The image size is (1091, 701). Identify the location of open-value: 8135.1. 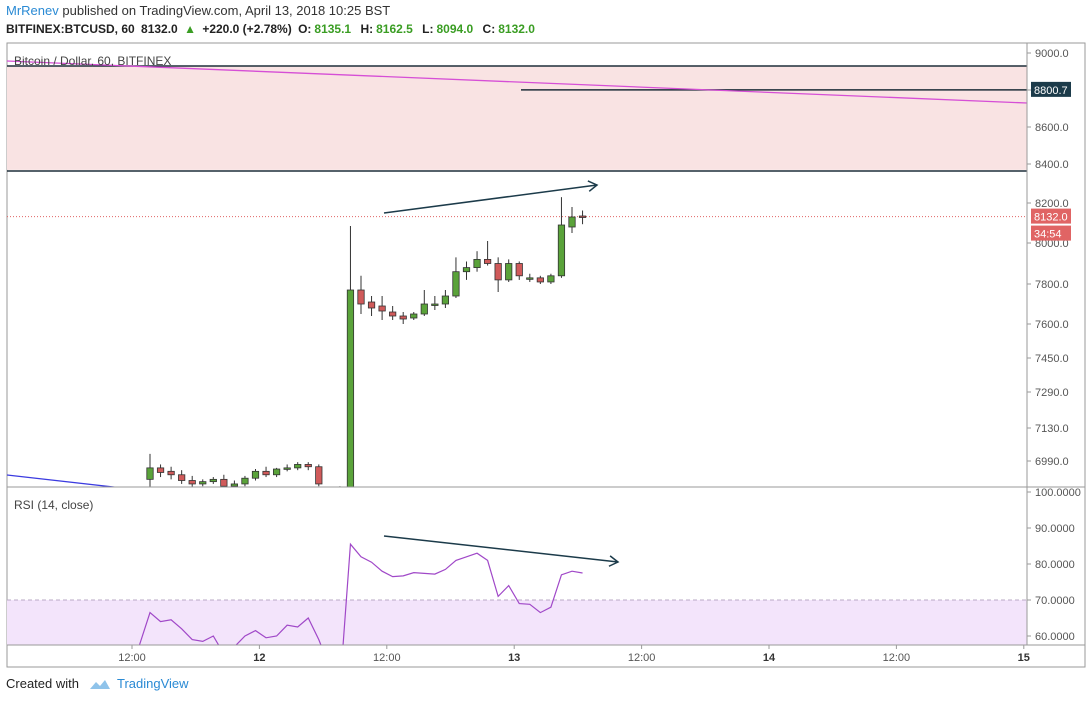
(333, 29).